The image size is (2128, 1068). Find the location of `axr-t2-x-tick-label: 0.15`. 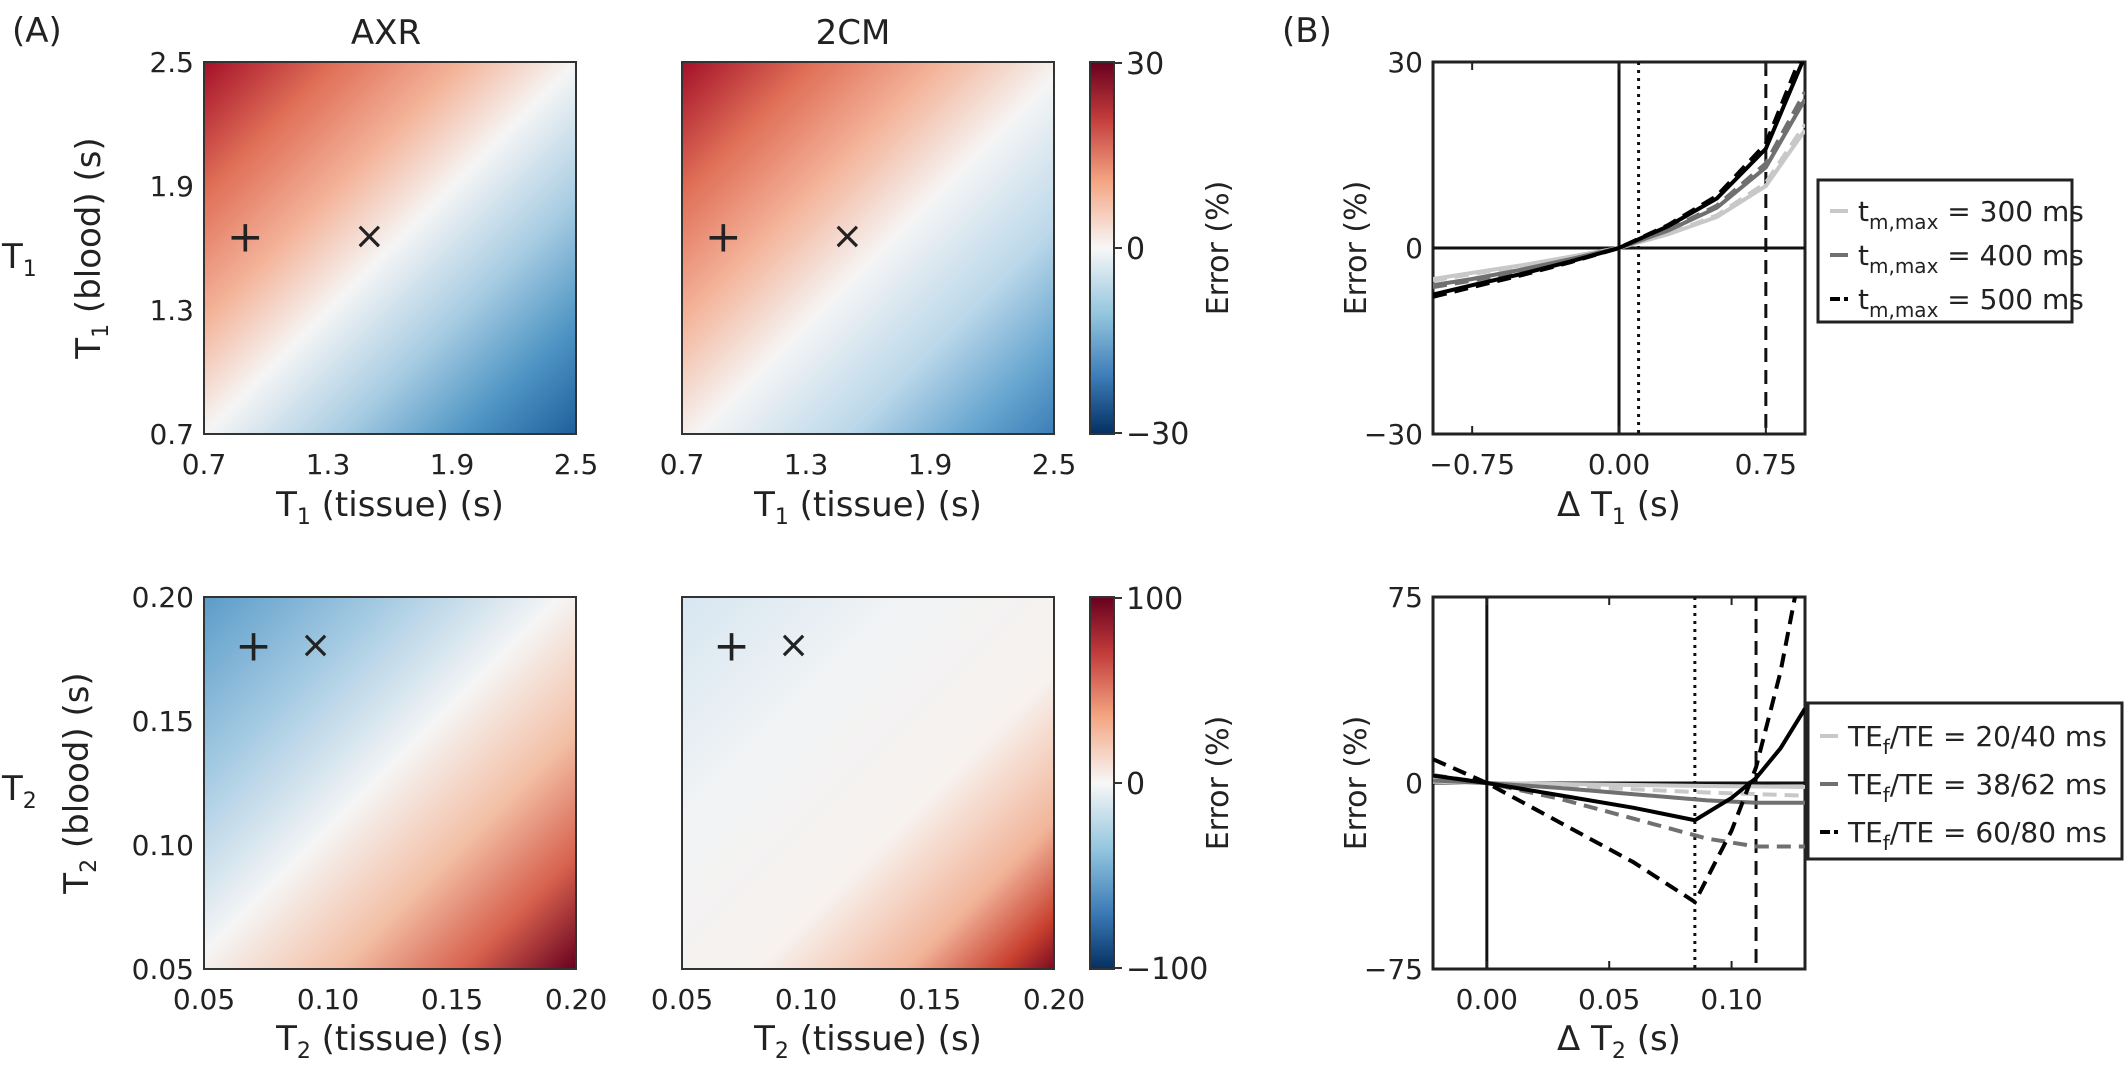

axr-t2-x-tick-label: 0.15 is located at coordinates (452, 999).